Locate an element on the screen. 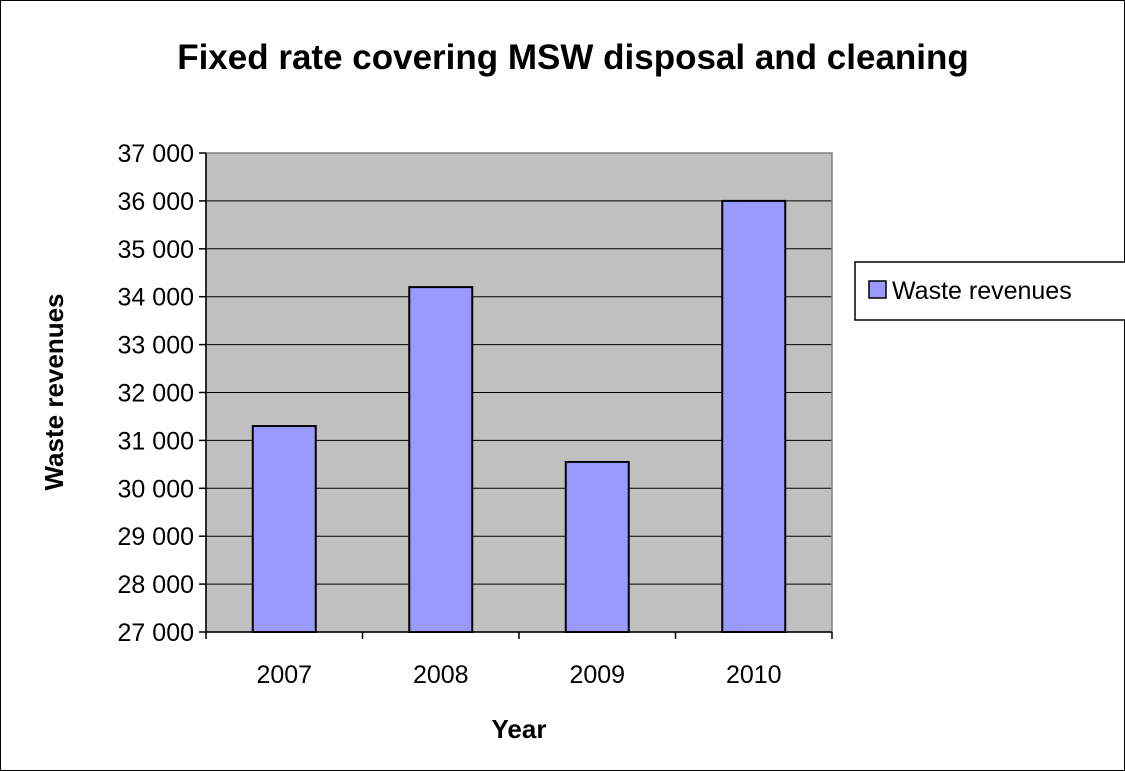 The image size is (1125, 771). legend: Waste revenues is located at coordinates (989, 291).